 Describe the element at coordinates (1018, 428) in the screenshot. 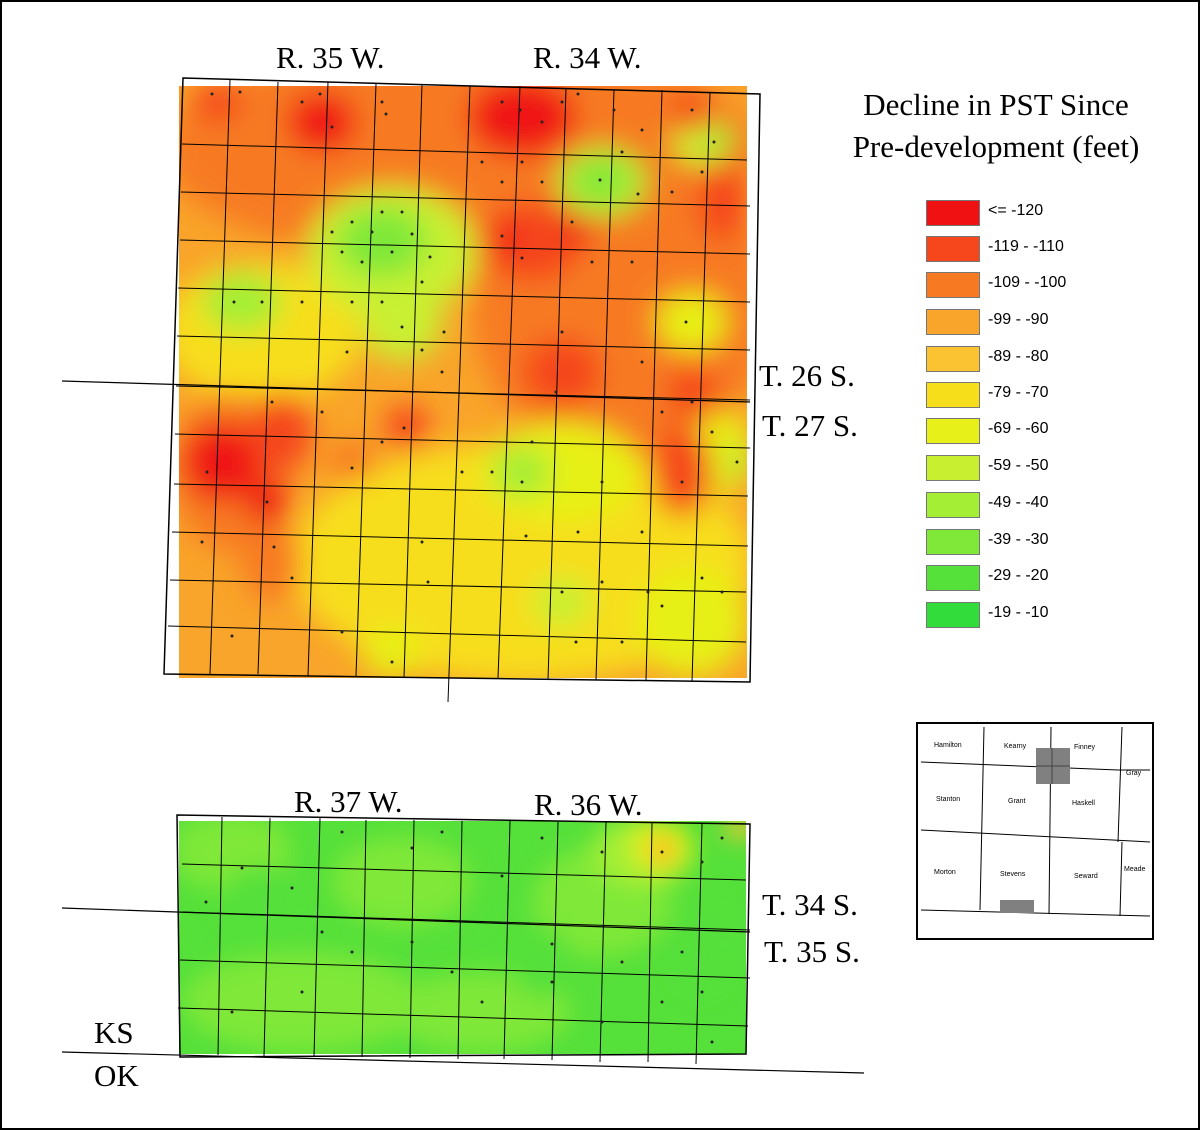

I see `legend-label: -69 - -60` at that location.